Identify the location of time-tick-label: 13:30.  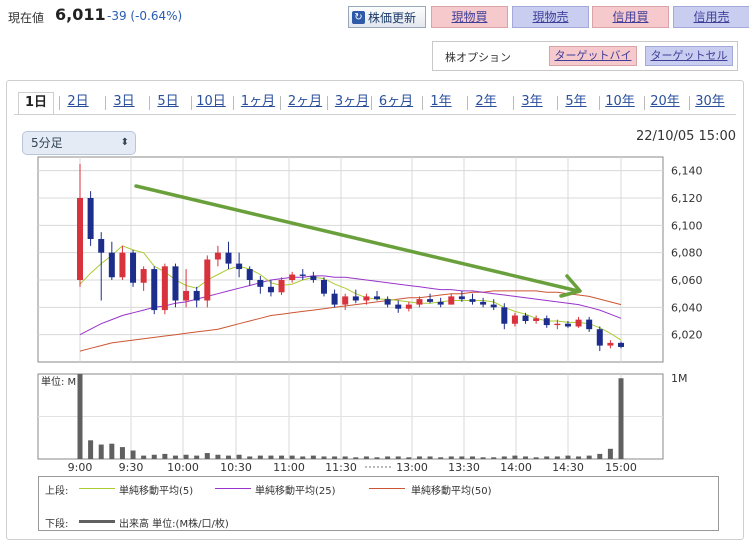
(464, 467).